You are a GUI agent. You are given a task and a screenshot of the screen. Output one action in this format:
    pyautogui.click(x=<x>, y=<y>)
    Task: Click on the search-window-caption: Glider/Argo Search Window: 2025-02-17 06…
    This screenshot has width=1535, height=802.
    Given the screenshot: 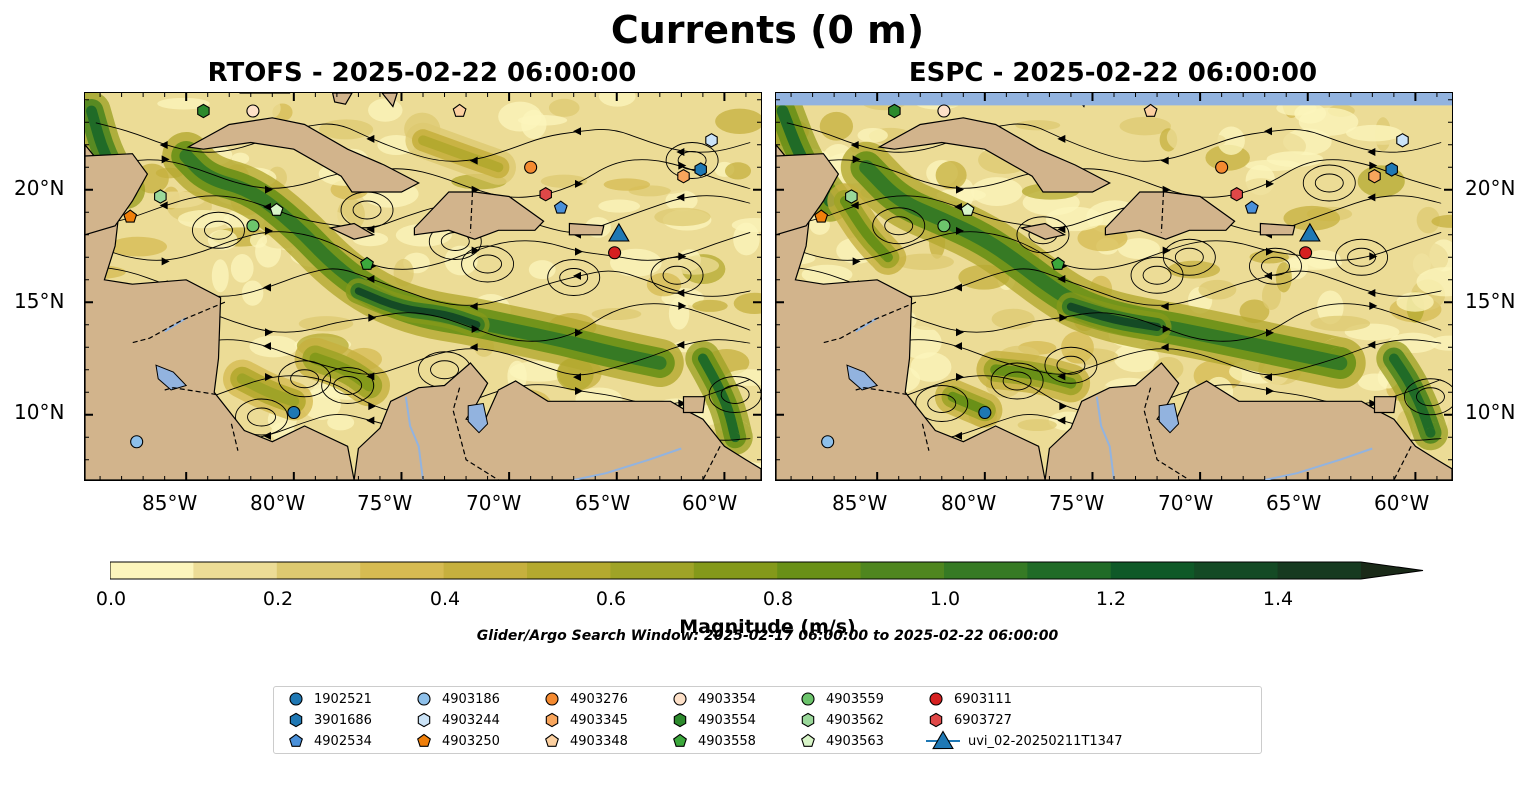 What is the action you would take?
    pyautogui.click(x=767, y=636)
    